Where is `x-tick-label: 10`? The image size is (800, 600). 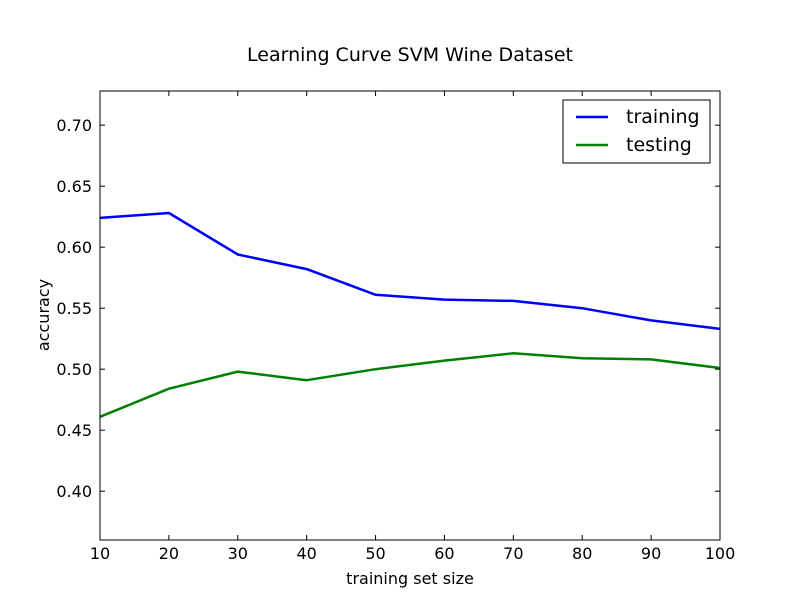 x-tick-label: 10 is located at coordinates (100, 553).